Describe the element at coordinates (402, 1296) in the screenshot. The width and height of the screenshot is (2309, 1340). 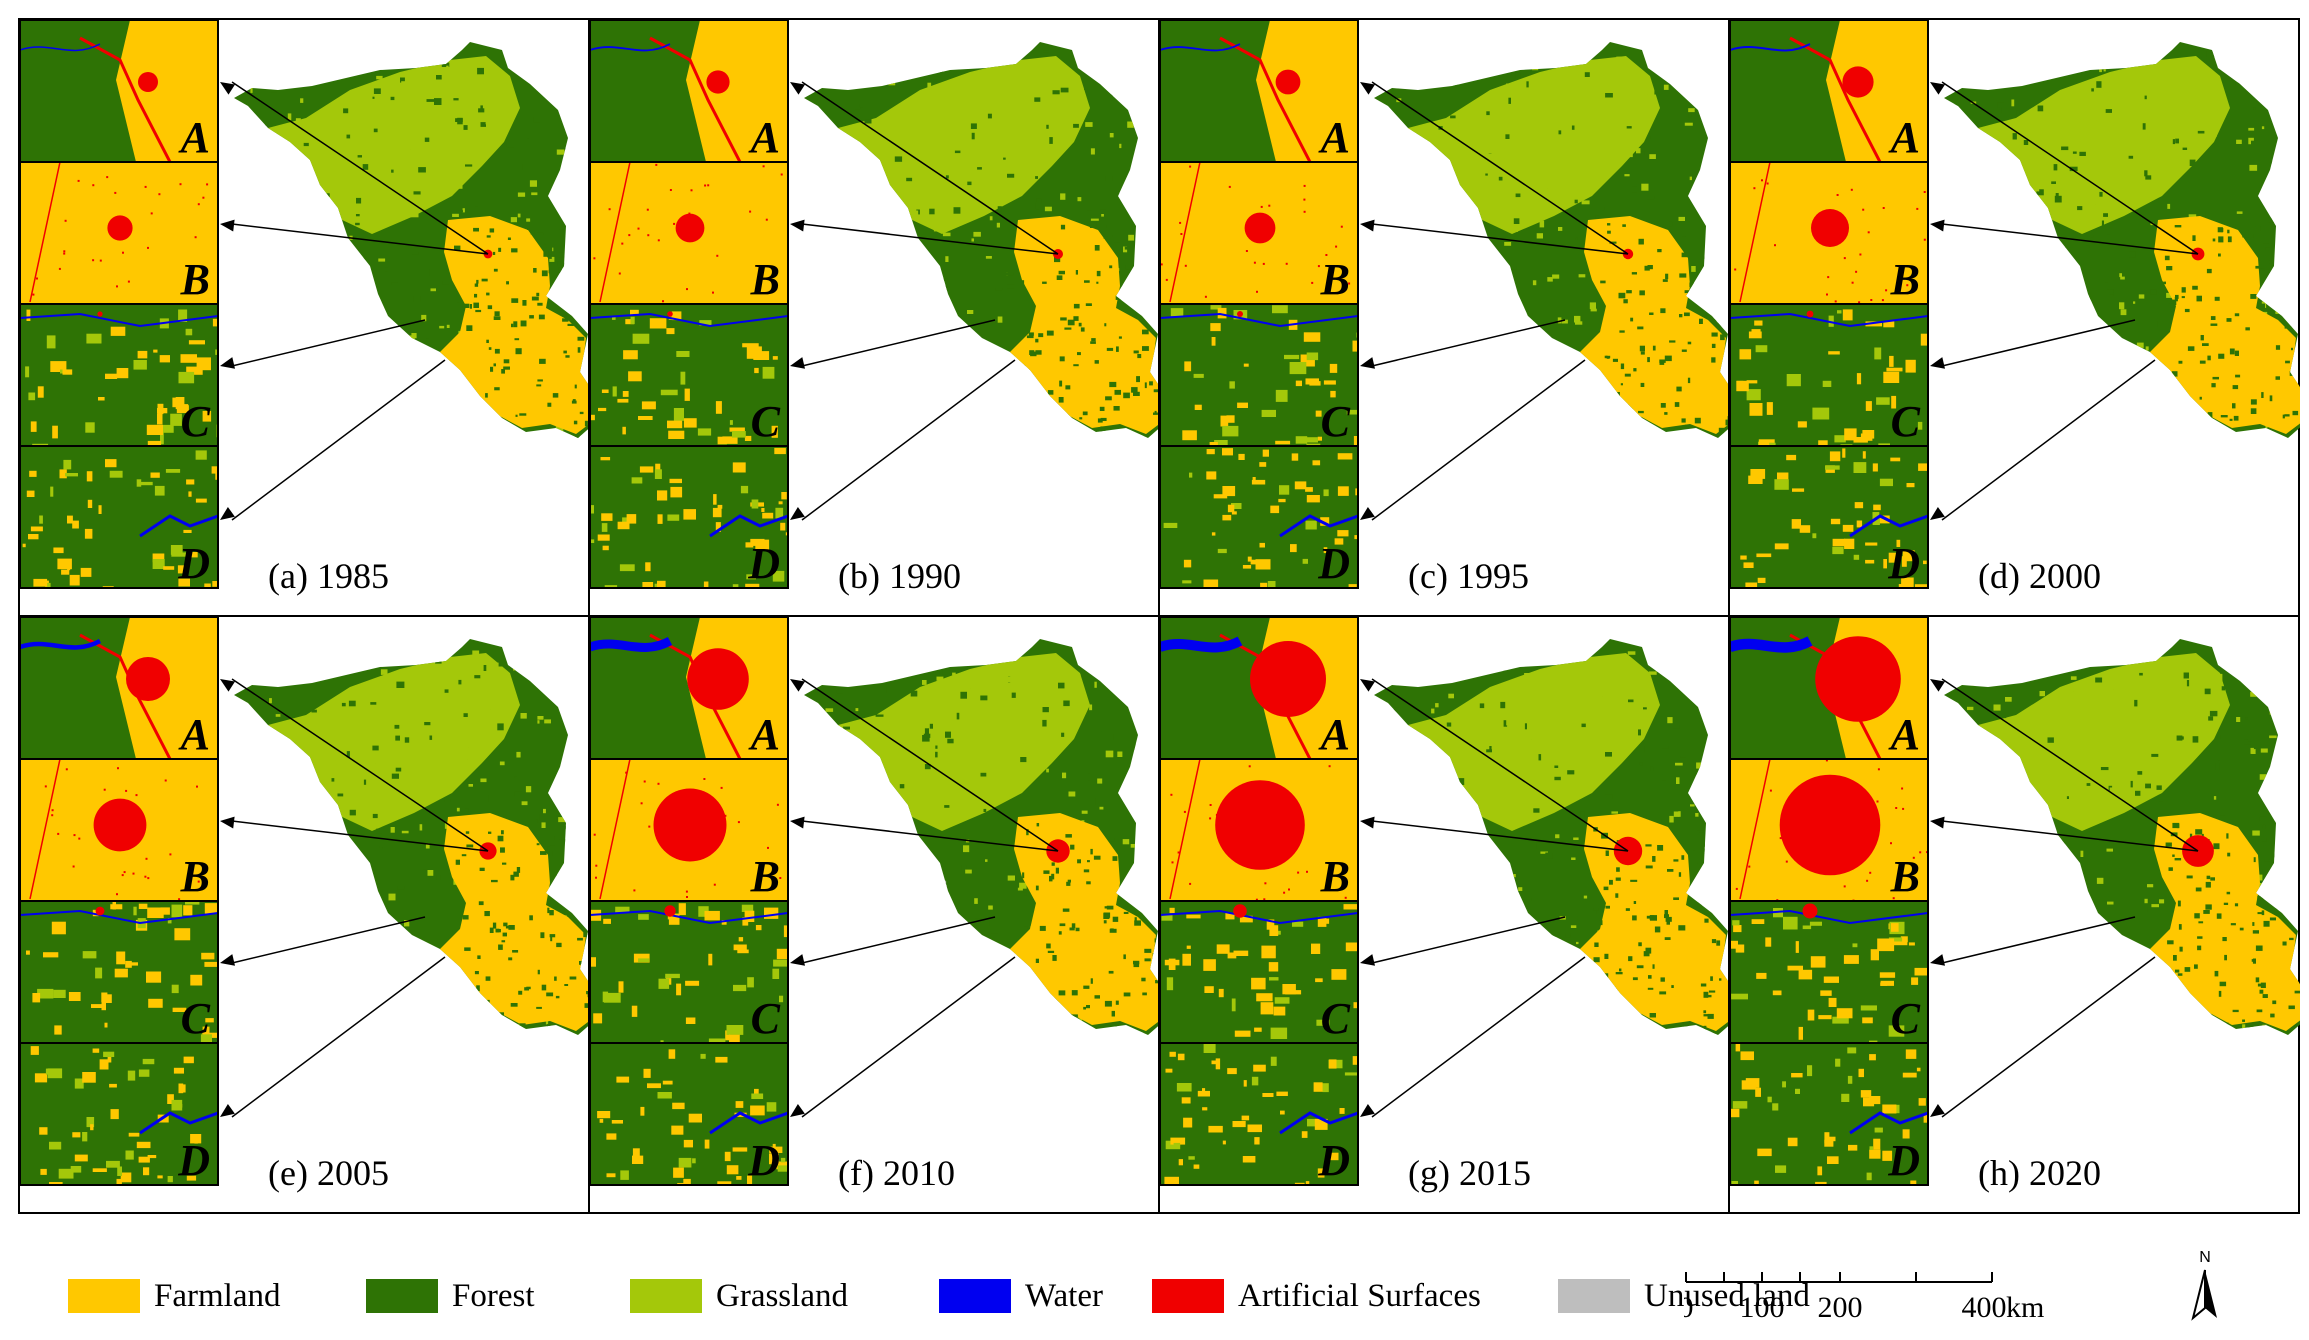
I see `legend-swatch-forest` at that location.